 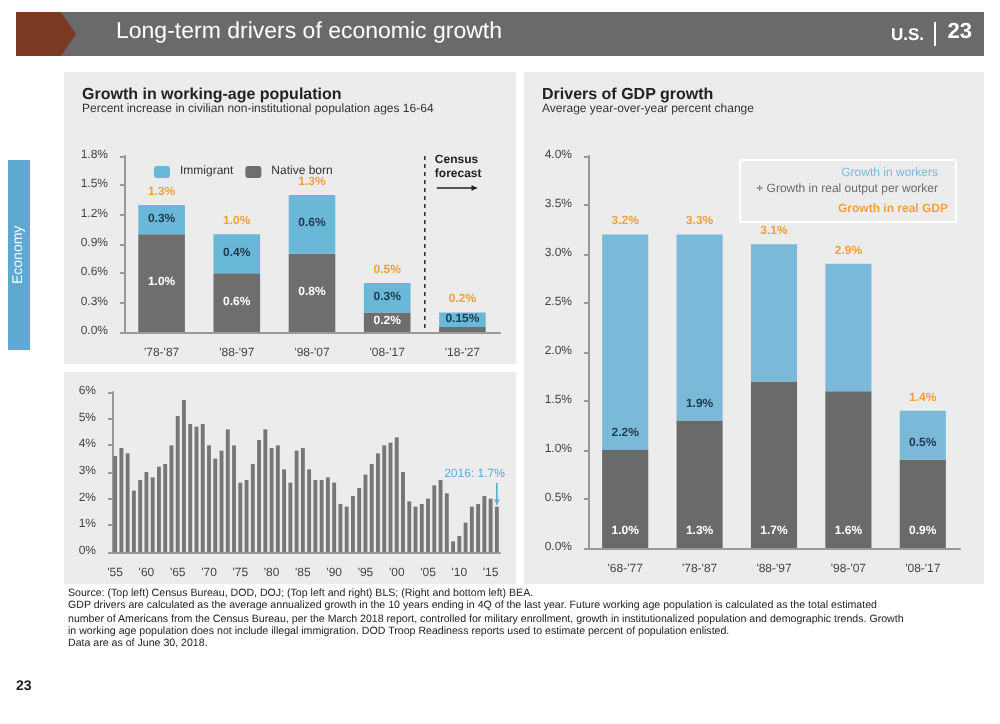 What do you see at coordinates (907, 34) in the screenshot?
I see `text: U.S.` at bounding box center [907, 34].